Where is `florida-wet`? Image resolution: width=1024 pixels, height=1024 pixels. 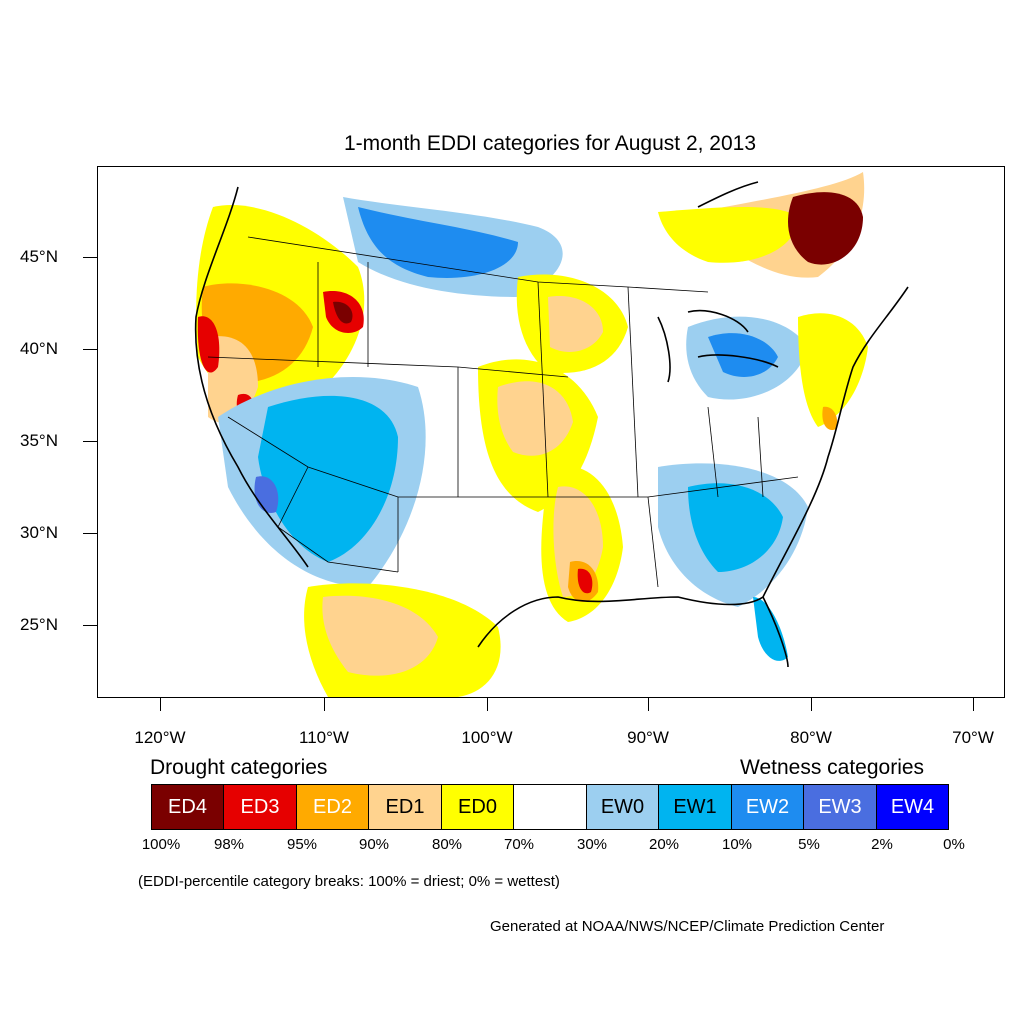 florida-wet is located at coordinates (770, 629).